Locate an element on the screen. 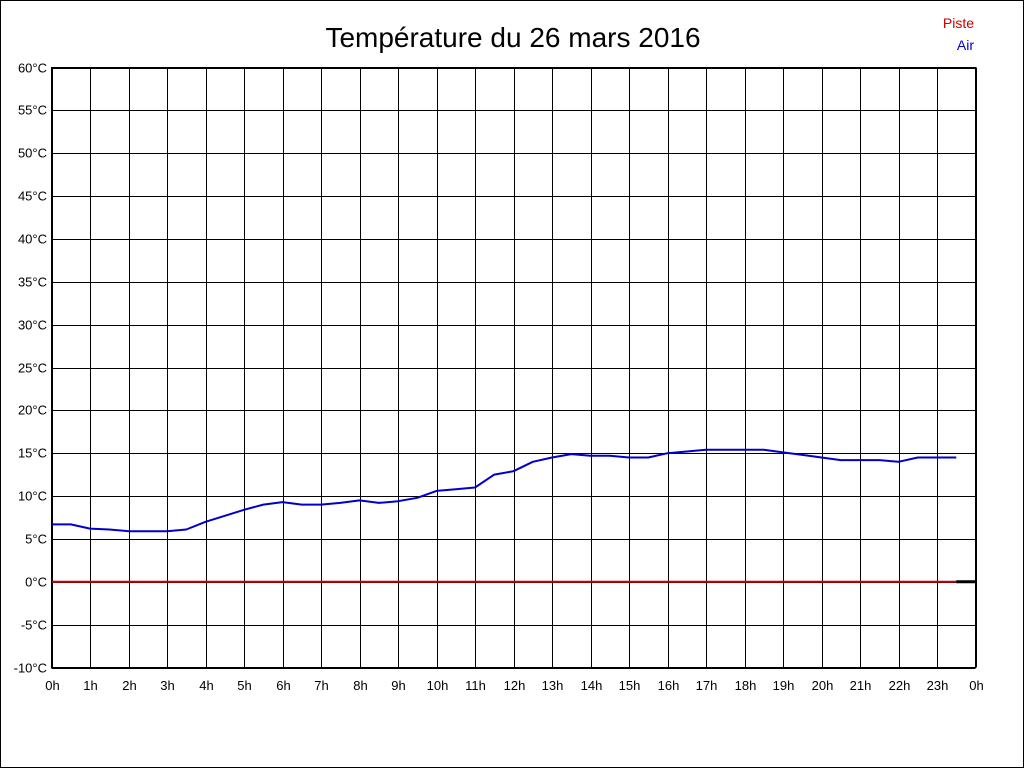  y-tick-label: 20°C is located at coordinates (32, 410).